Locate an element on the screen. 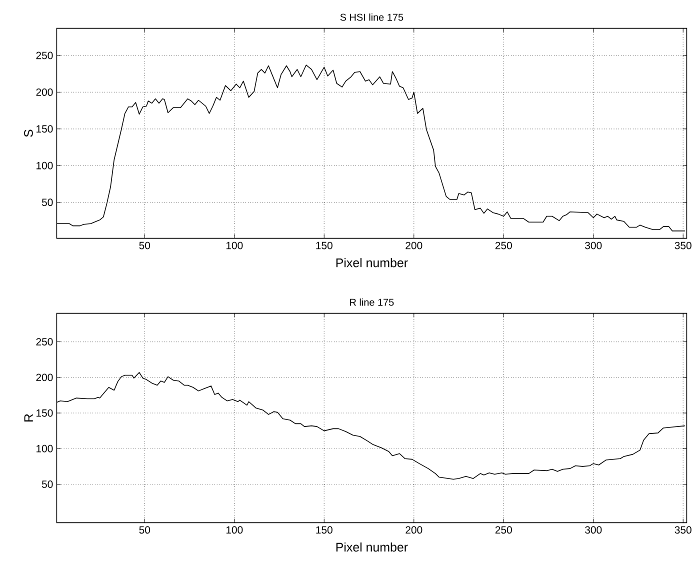 The width and height of the screenshot is (696, 578). chart-title: S HSI line 175 is located at coordinates (372, 17).